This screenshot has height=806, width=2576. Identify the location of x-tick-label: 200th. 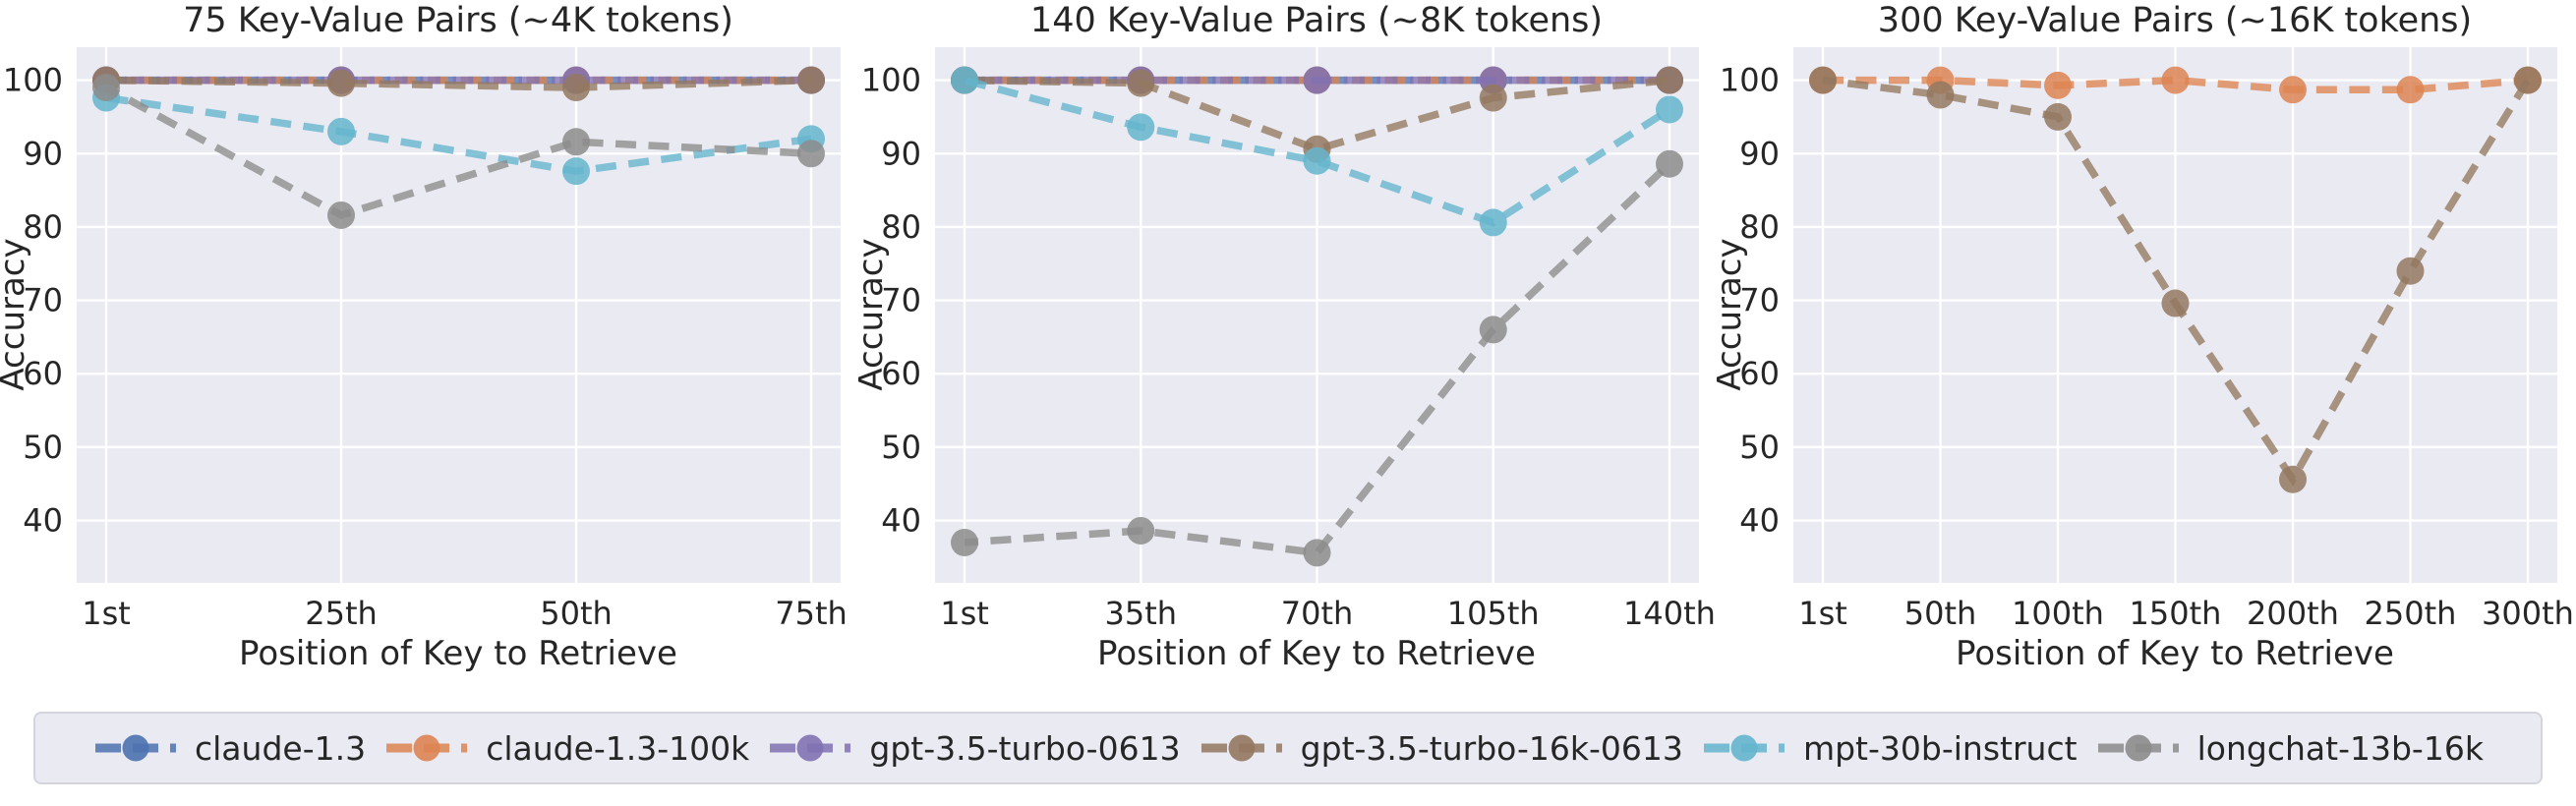
(2293, 613).